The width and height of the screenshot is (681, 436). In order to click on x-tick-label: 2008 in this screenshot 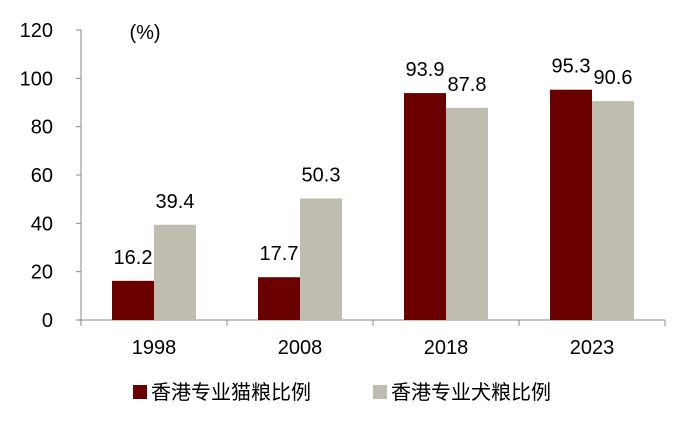, I will do `click(300, 348)`.